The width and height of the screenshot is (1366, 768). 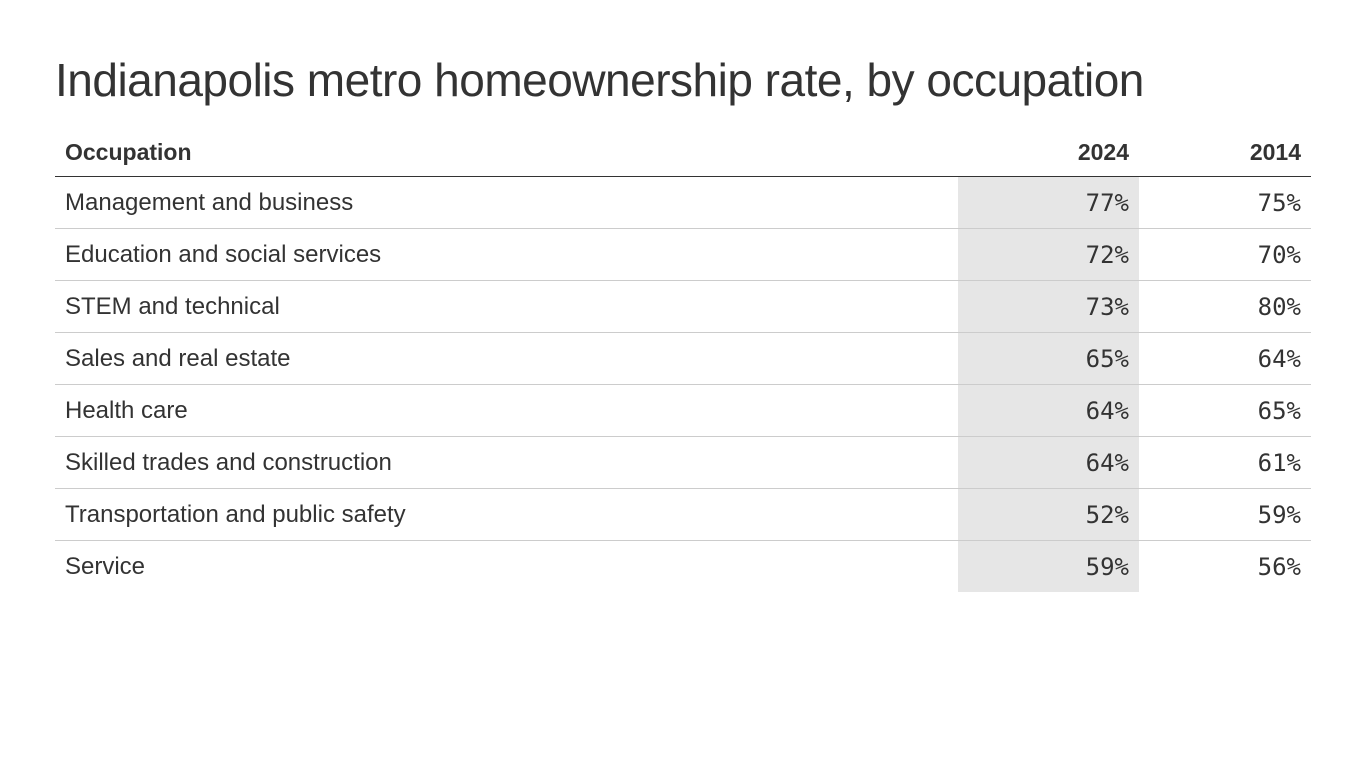 What do you see at coordinates (506, 410) in the screenshot?
I see `occupation-cell: Health care` at bounding box center [506, 410].